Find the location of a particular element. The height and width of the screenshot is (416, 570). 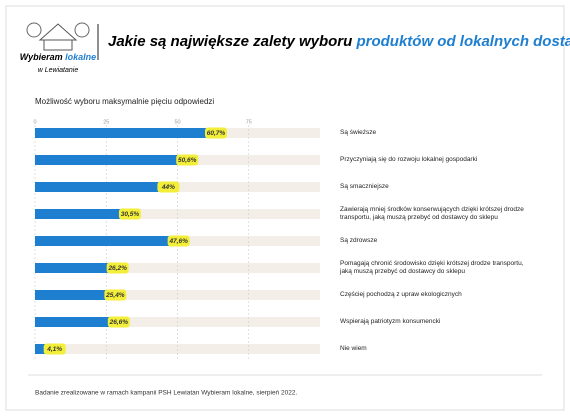

value-label: 4,1% is located at coordinates (54, 349).